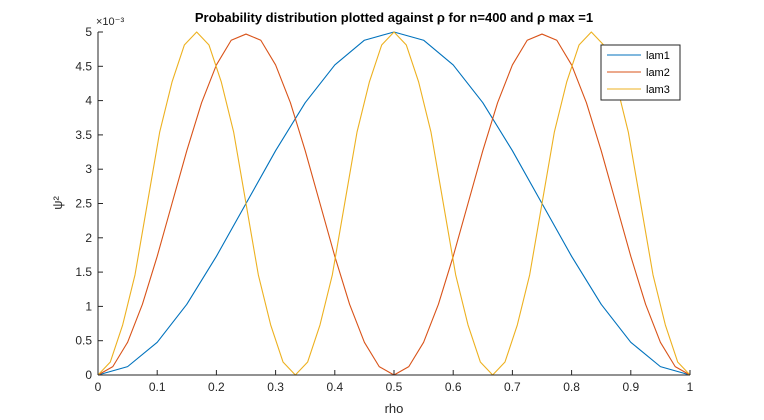 The height and width of the screenshot is (420, 764). What do you see at coordinates (110, 22) in the screenshot?
I see `y-axis-exponent-label: ×10⁻³` at bounding box center [110, 22].